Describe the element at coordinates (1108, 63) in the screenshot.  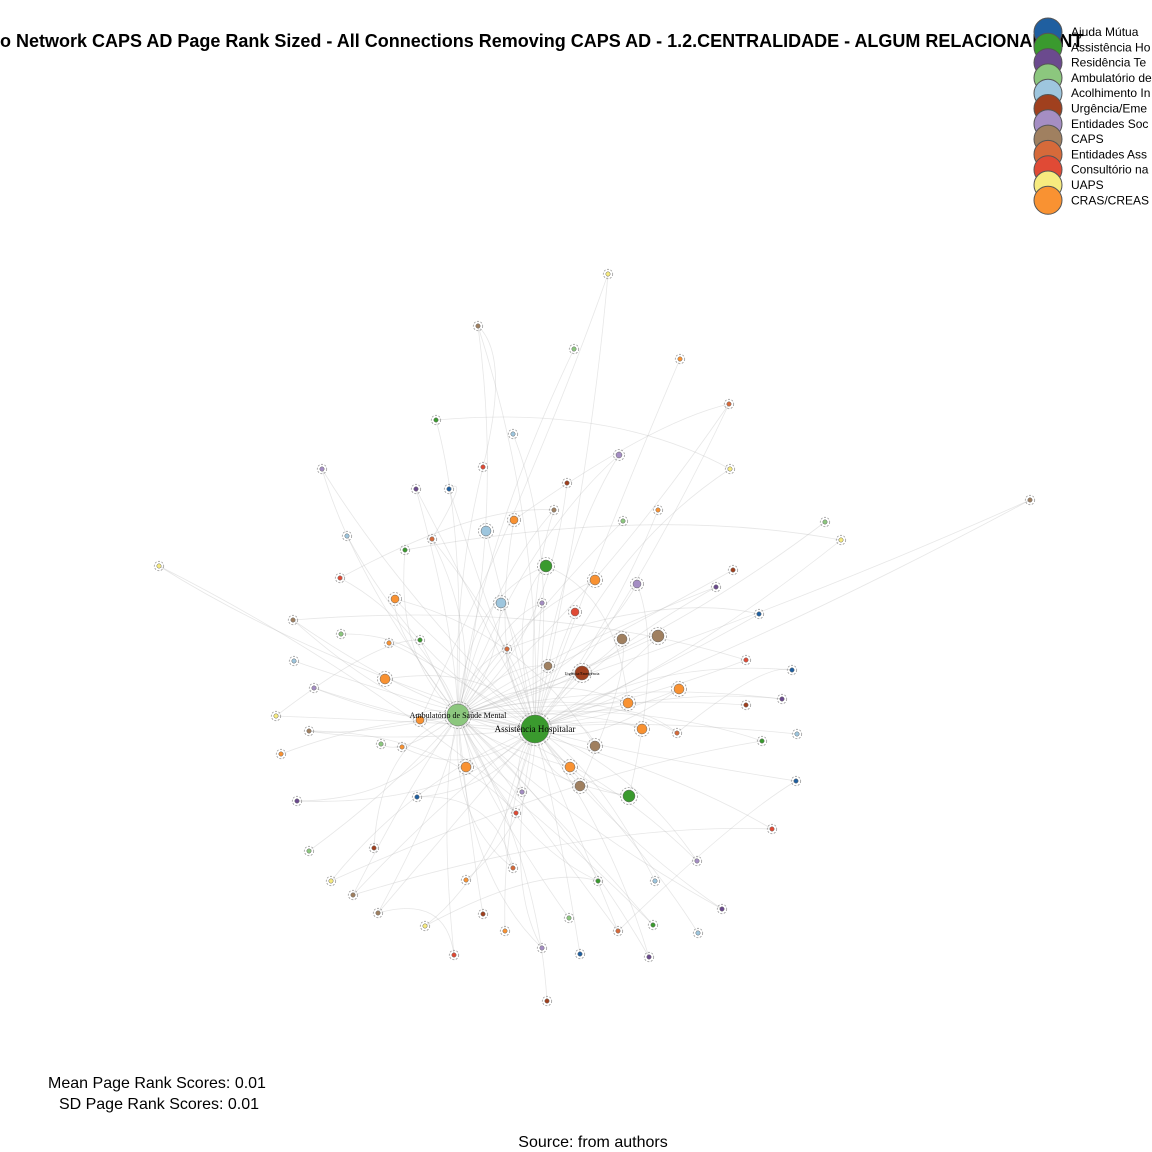
I see `legend-label: Residência Te` at that location.